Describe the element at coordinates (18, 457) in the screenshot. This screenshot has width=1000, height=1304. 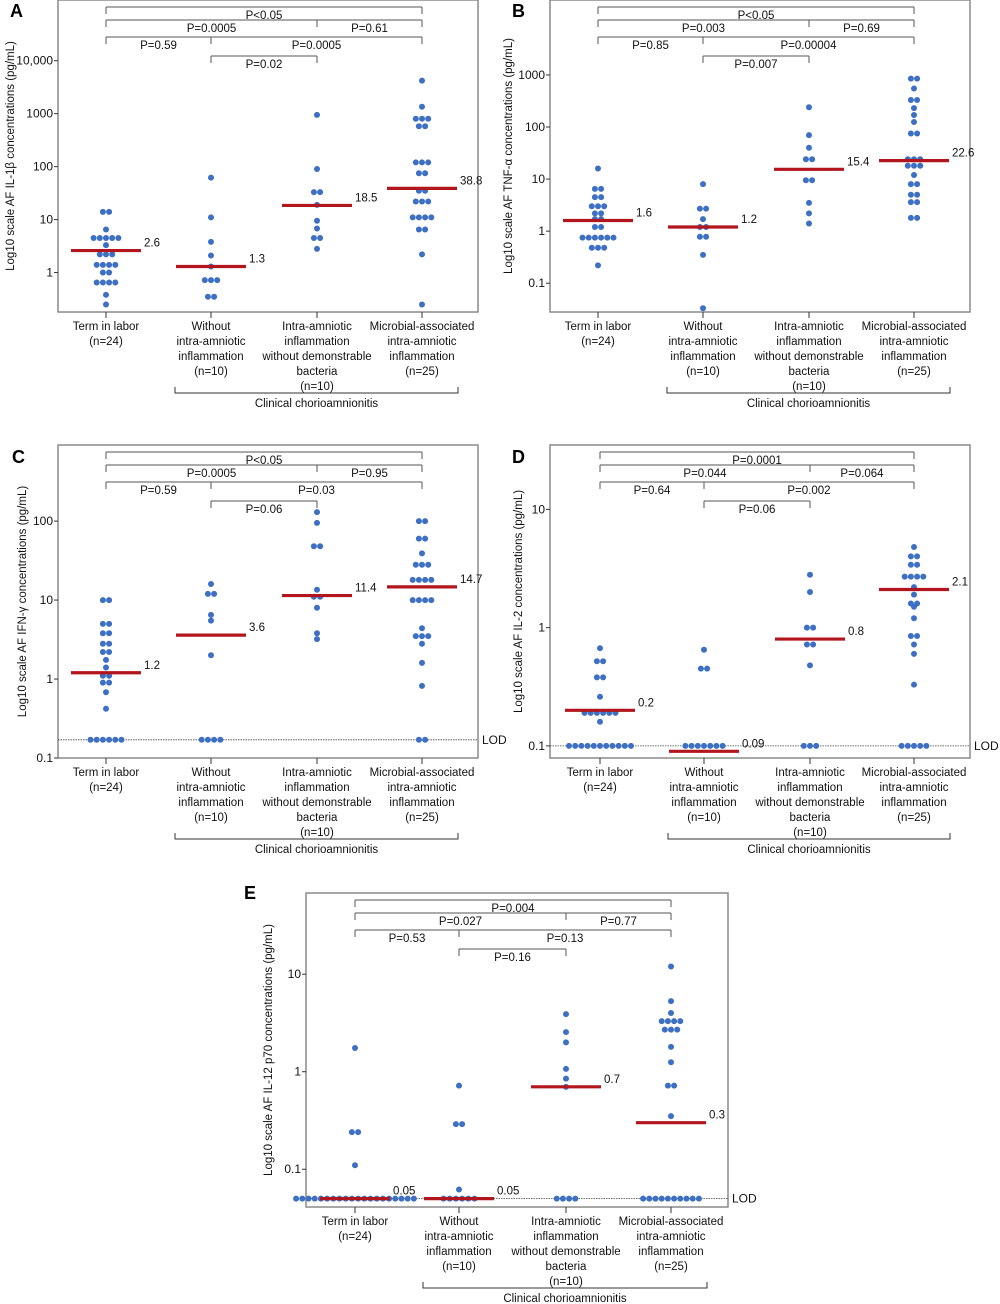
I see `panel-letter: C` at that location.